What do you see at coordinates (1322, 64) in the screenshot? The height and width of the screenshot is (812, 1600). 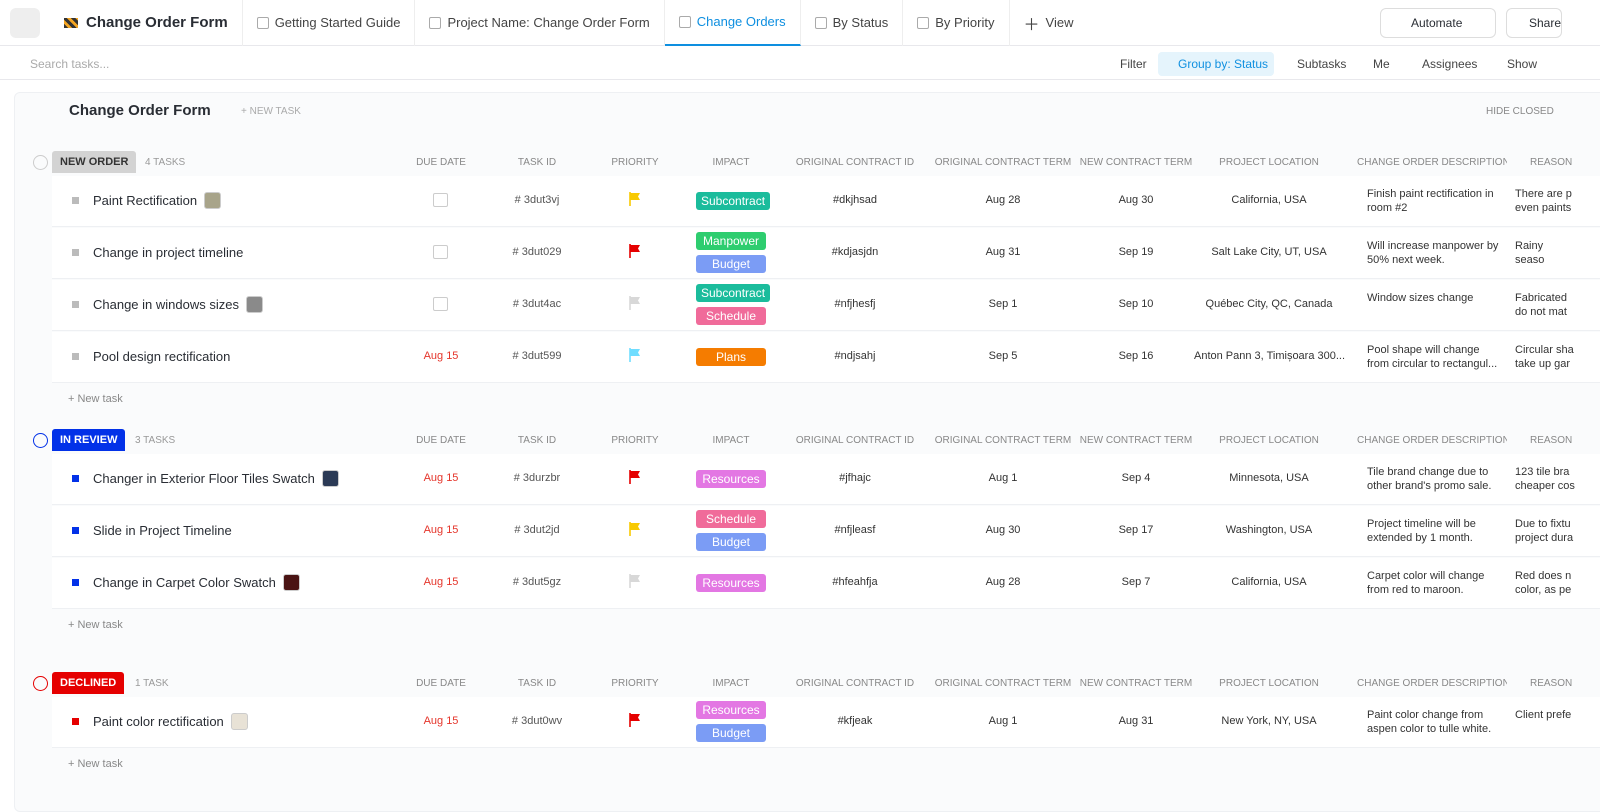 I see `subtasks: Subtasks` at bounding box center [1322, 64].